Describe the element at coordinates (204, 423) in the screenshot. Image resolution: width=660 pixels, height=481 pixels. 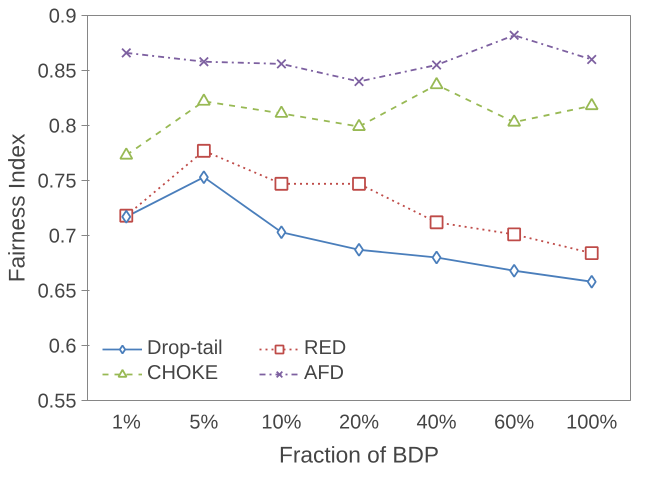
I see `x-tick-label: 5%` at that location.